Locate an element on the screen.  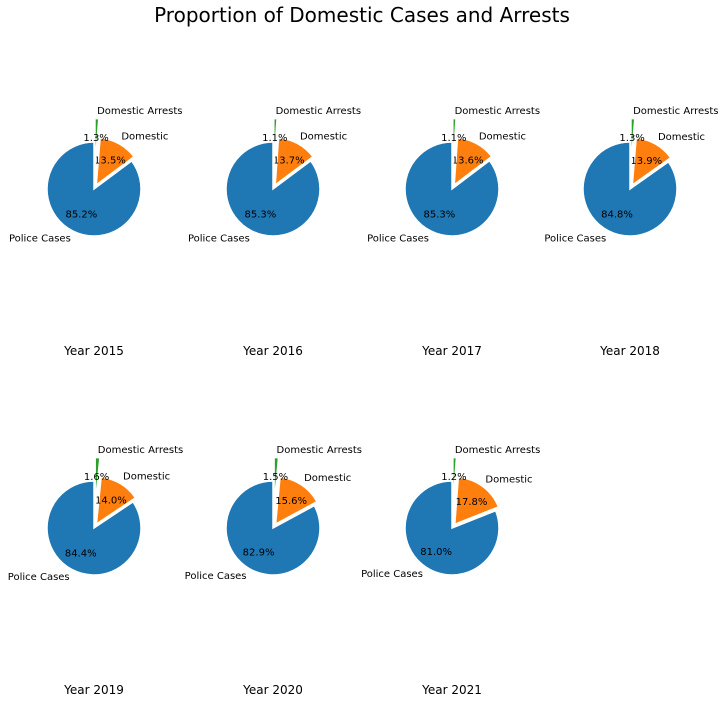
slice-percent-label: 84.8% is located at coordinates (617, 215).